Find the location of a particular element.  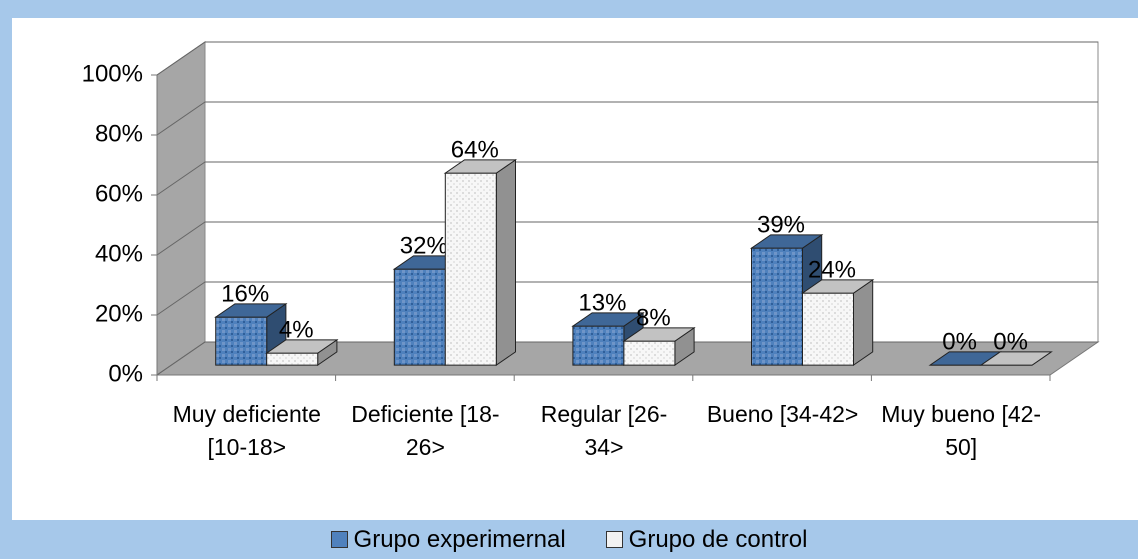

data-label: 8% is located at coordinates (653, 317).